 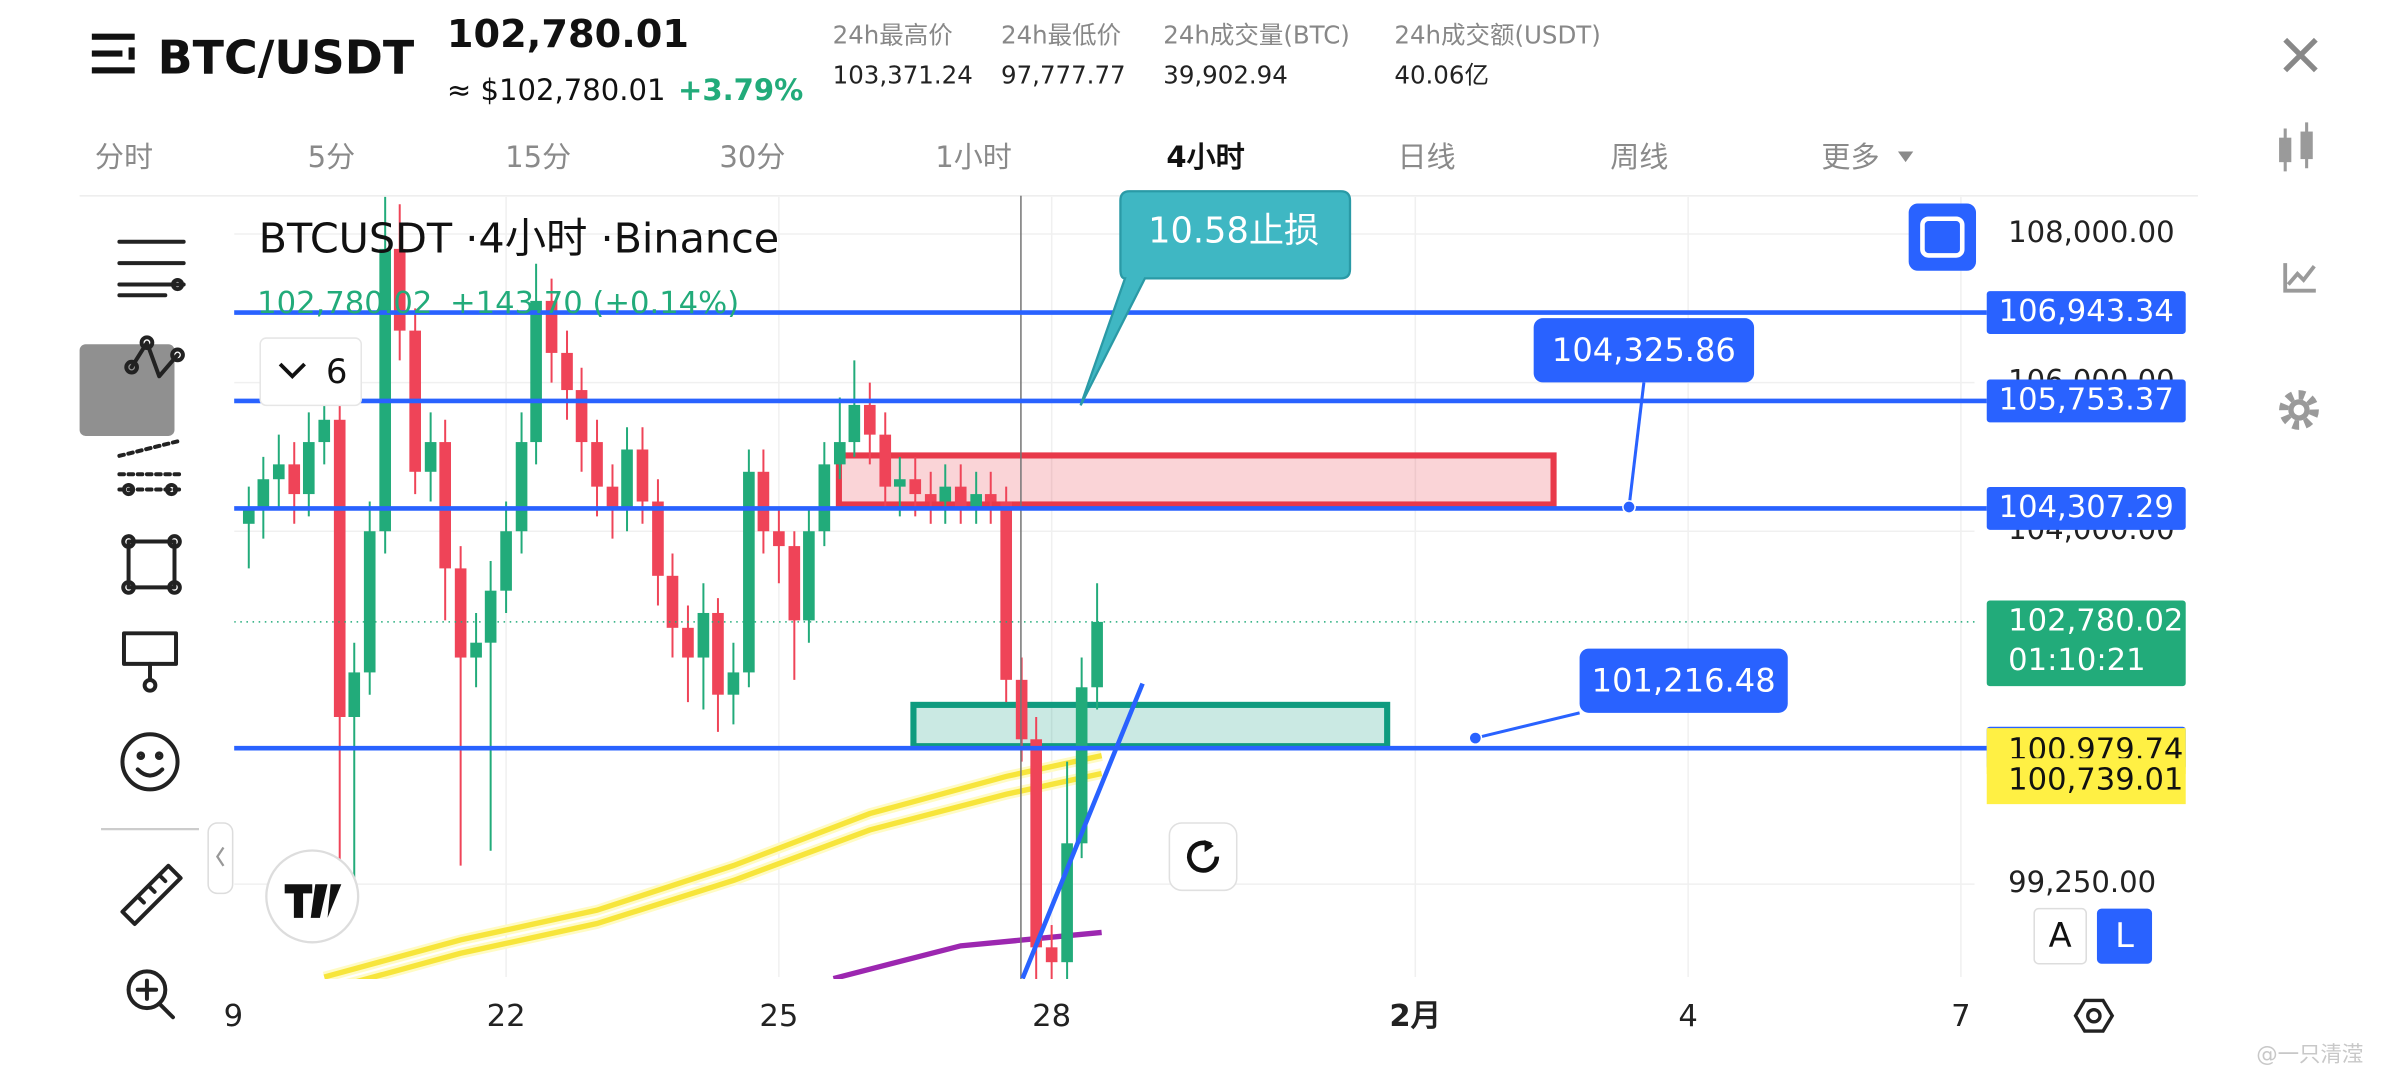 I want to click on collapse-arrow, so click(x=220, y=856).